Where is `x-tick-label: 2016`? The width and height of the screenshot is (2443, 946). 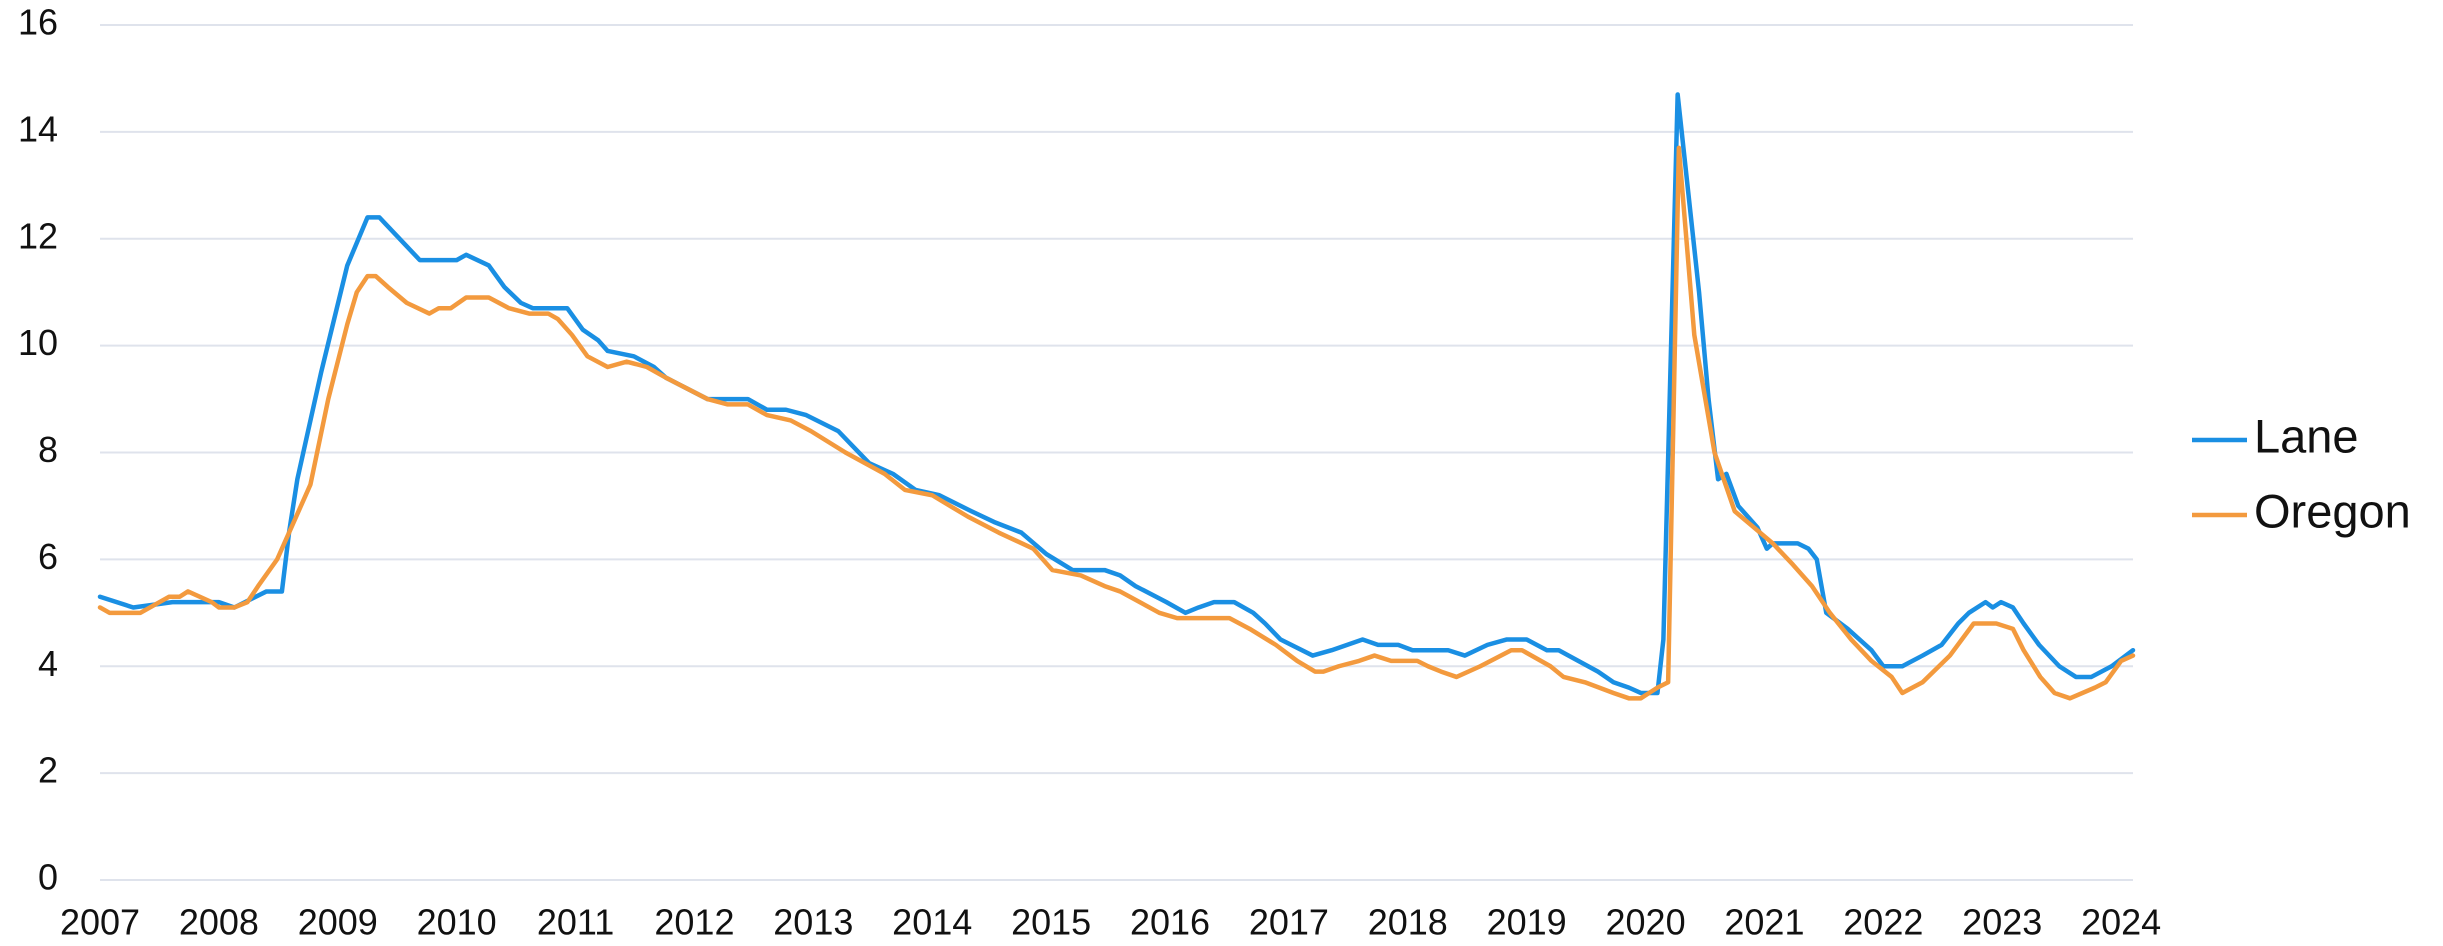 x-tick-label: 2016 is located at coordinates (1170, 922).